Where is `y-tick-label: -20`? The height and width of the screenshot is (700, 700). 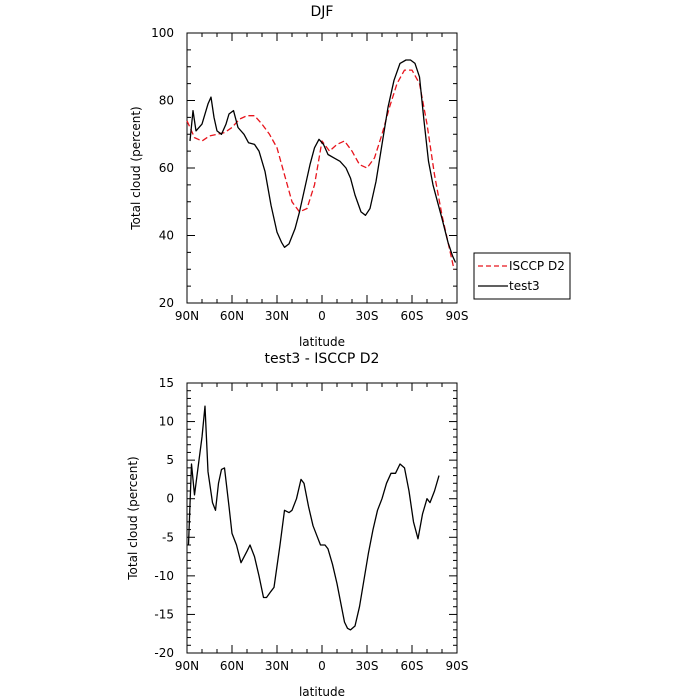 y-tick-label: -20 is located at coordinates (164, 653).